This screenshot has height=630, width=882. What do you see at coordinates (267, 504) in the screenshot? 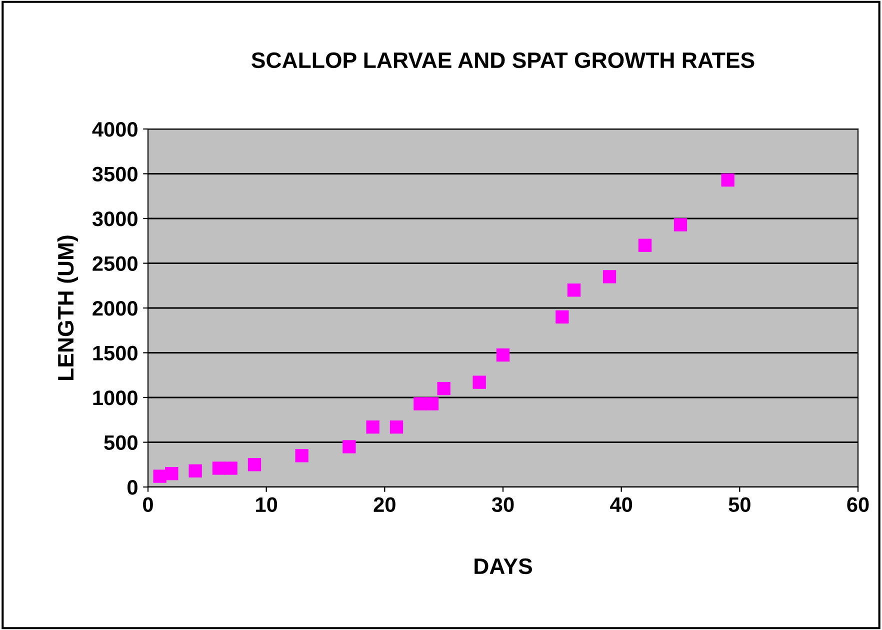
I see `x-tick-label: 10` at bounding box center [267, 504].